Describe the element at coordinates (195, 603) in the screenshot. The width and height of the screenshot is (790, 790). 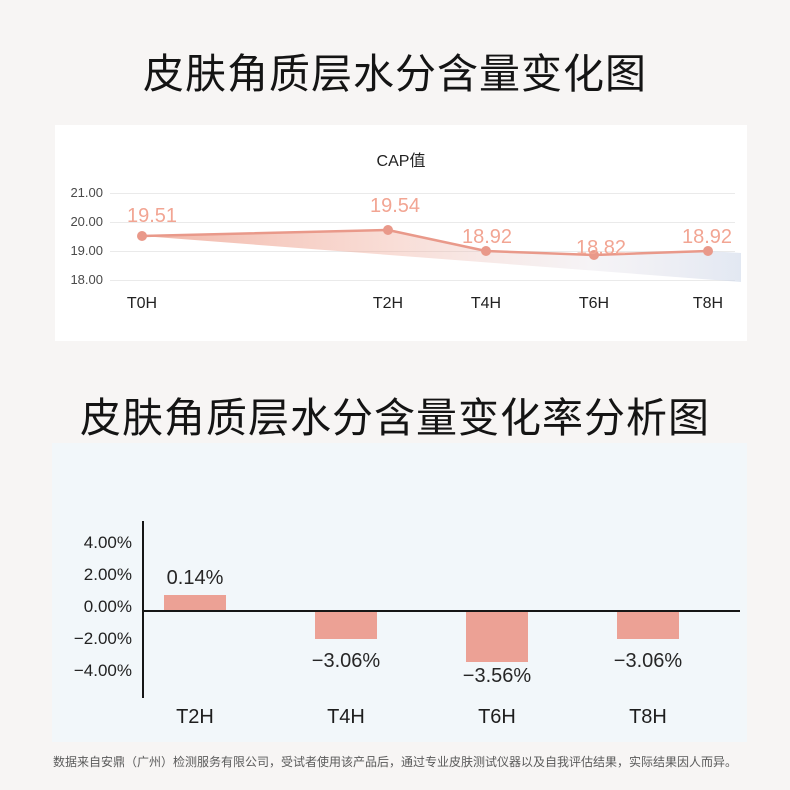
I see `bar-t2h` at that location.